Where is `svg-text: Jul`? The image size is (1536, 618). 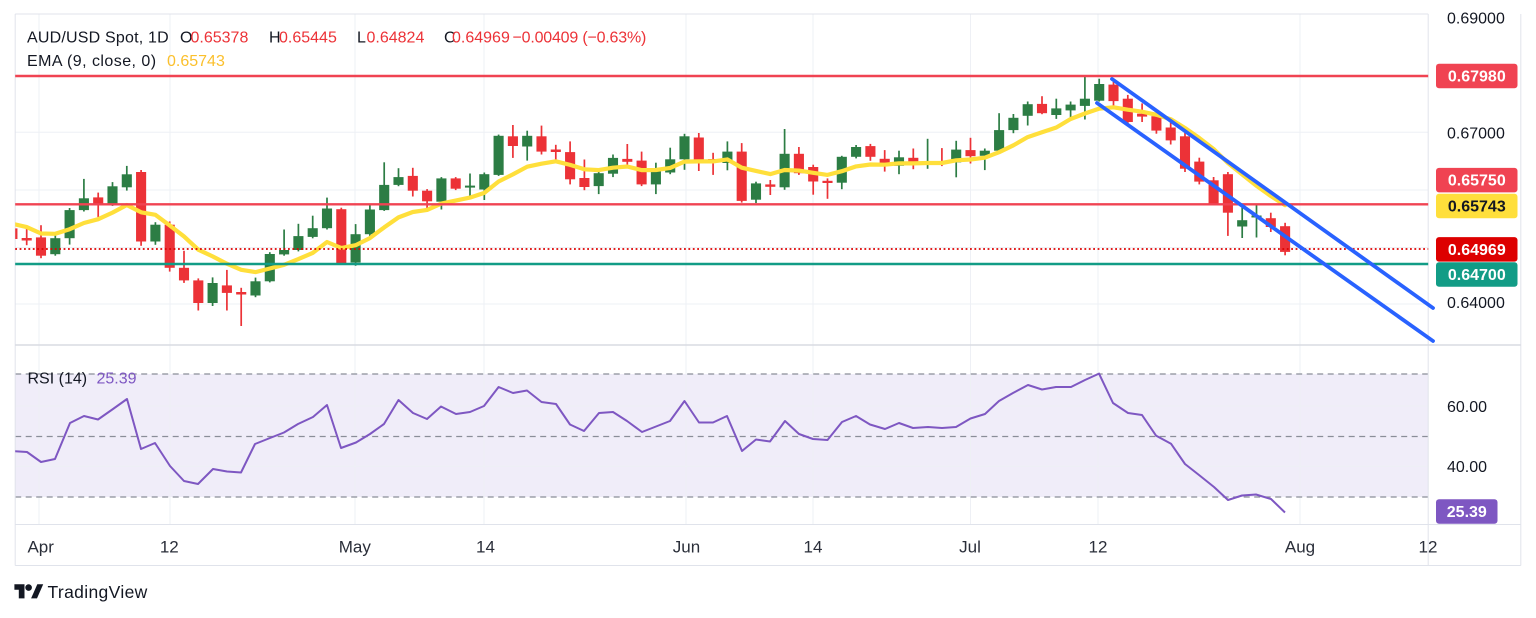
svg-text: Jul is located at coordinates (970, 547).